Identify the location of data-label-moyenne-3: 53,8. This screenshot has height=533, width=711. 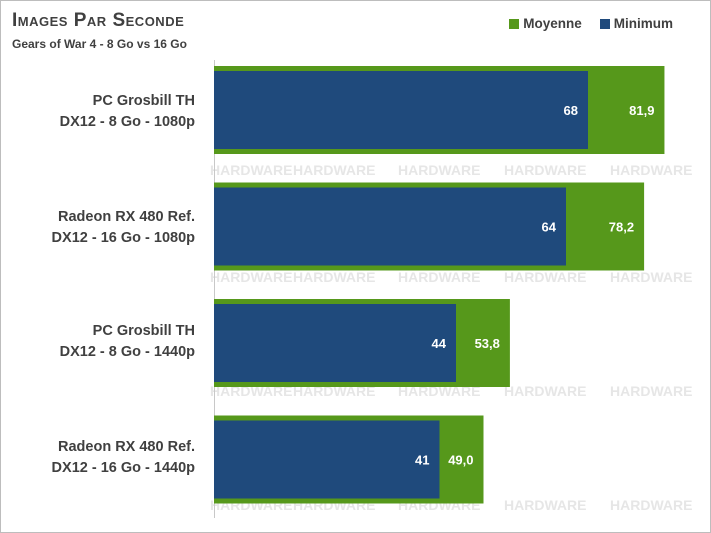
(487, 343).